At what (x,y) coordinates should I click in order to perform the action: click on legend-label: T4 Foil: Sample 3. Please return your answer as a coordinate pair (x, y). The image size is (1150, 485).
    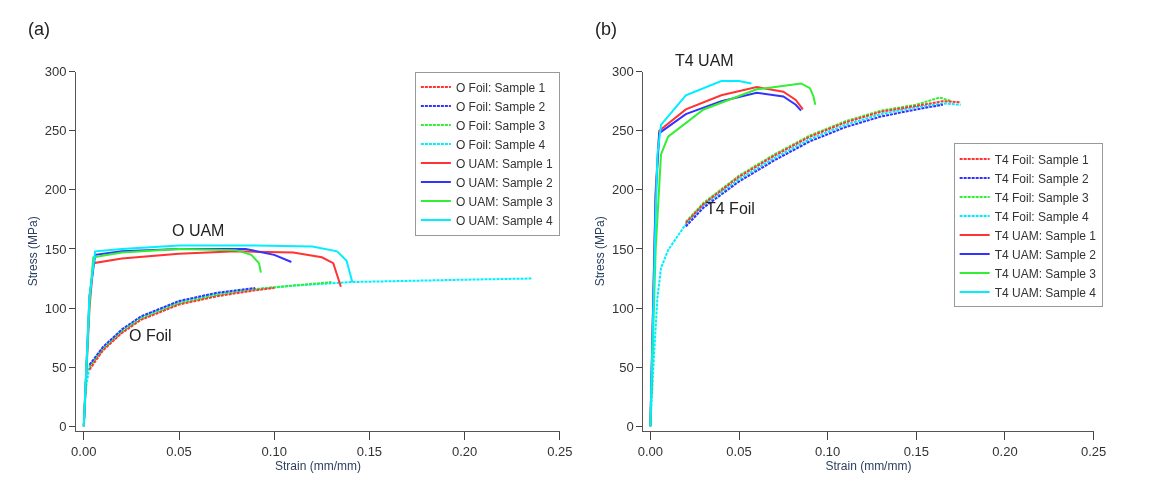
    Looking at the image, I should click on (1042, 197).